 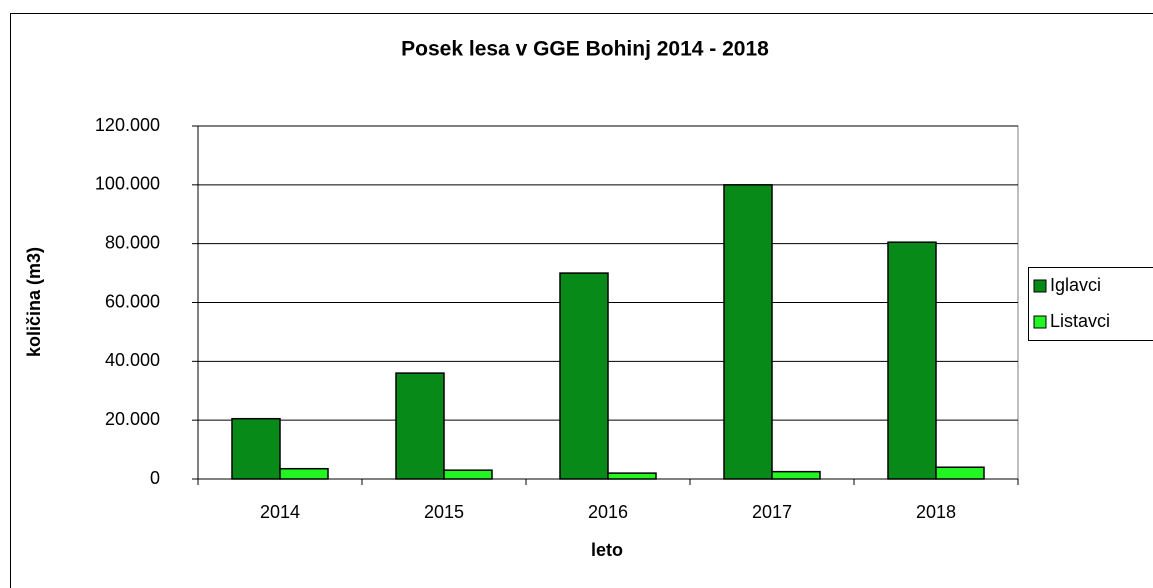 What do you see at coordinates (127, 125) in the screenshot?
I see `y-tick-label: 120.000` at bounding box center [127, 125].